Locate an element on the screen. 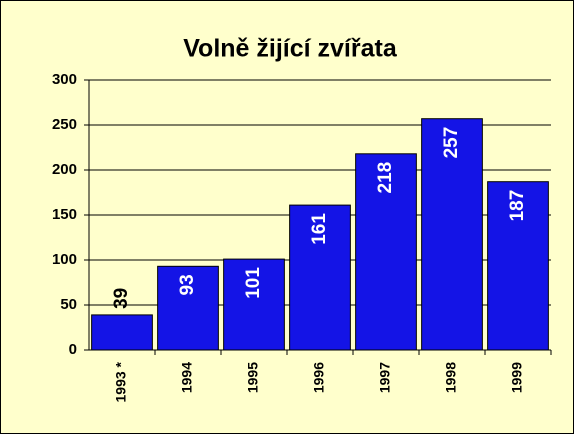  value-label: 218 is located at coordinates (385, 178).